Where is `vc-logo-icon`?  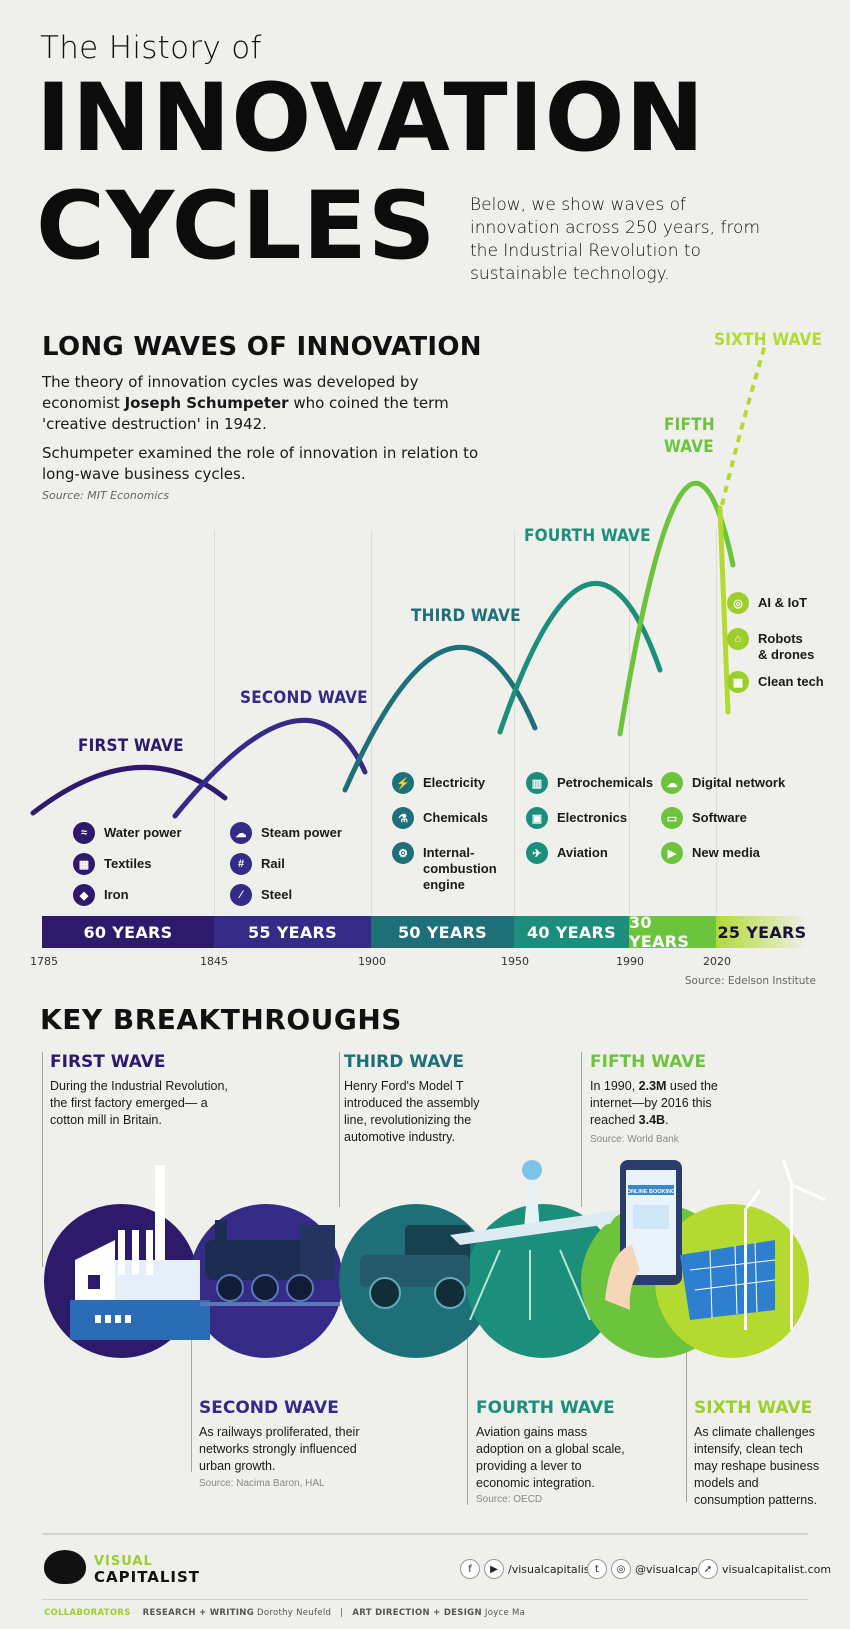 vc-logo-icon is located at coordinates (65, 1567).